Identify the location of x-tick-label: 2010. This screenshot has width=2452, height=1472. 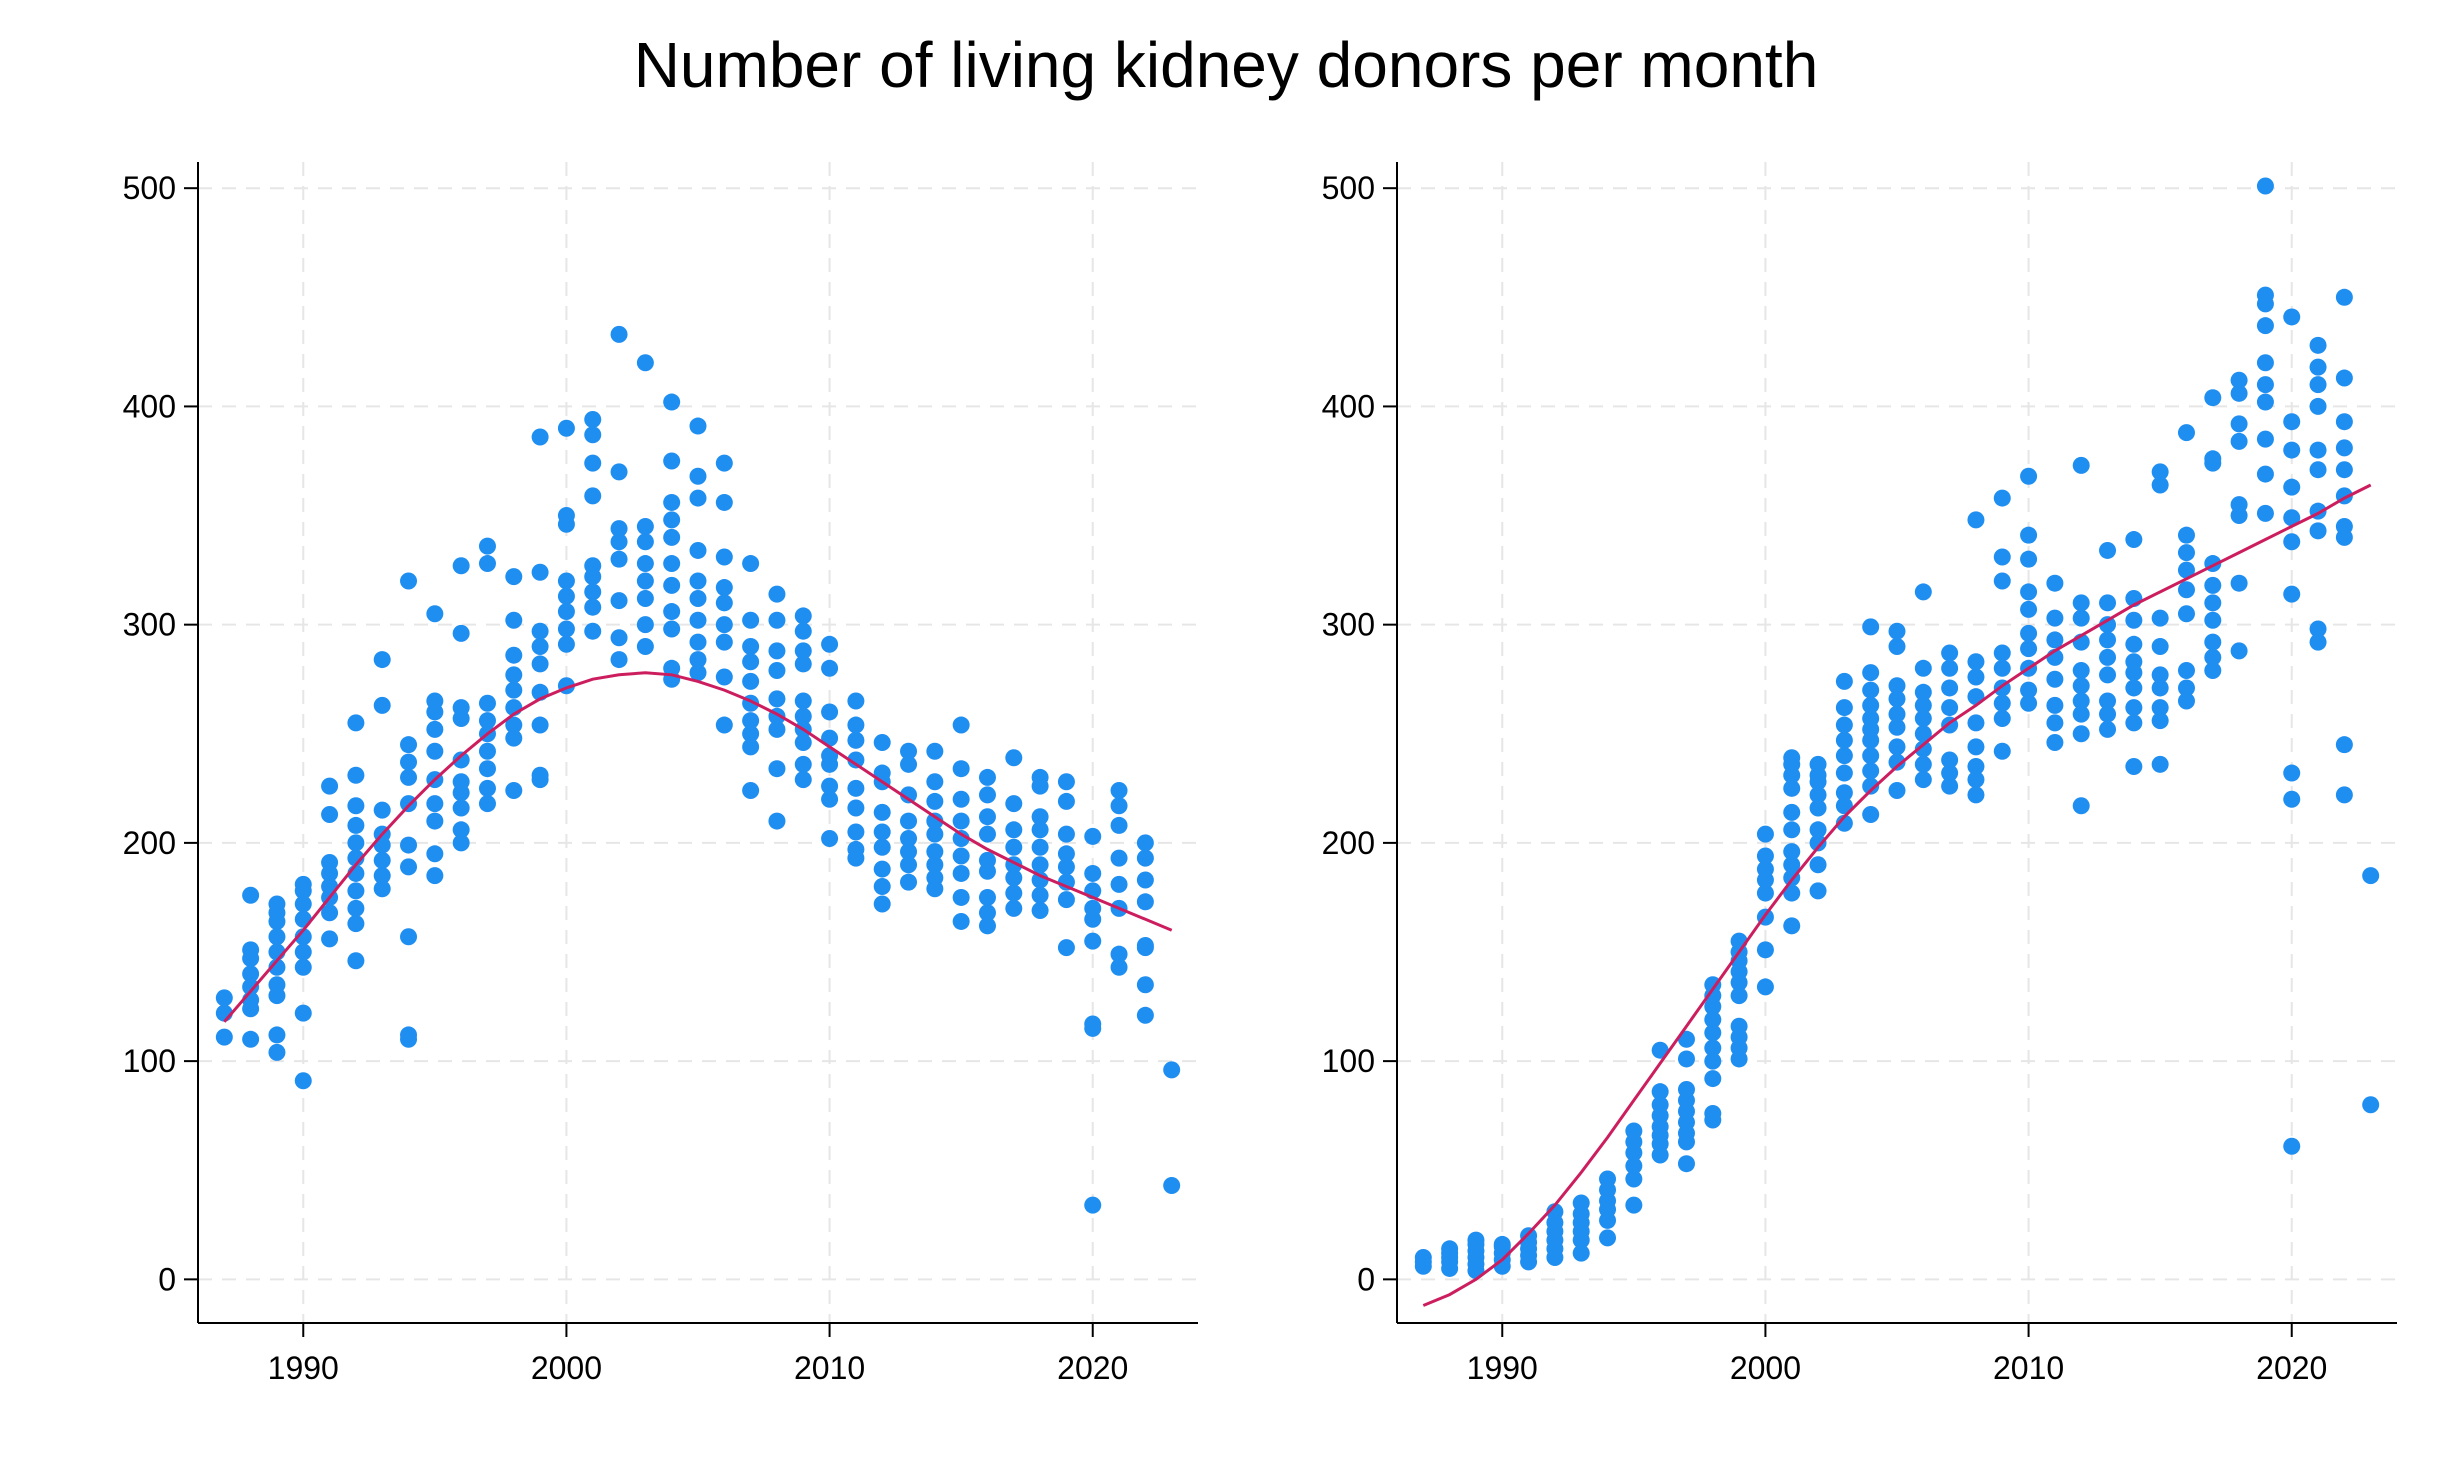
(829, 1368).